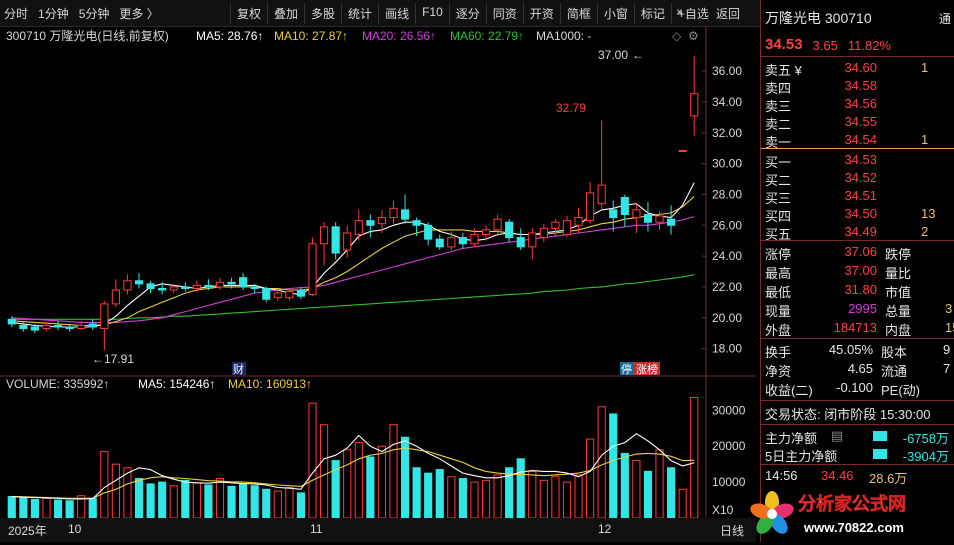 The width and height of the screenshot is (954, 545). What do you see at coordinates (821, 197) in the screenshot?
I see `bids-row-2: 买三 34.51` at bounding box center [821, 197].